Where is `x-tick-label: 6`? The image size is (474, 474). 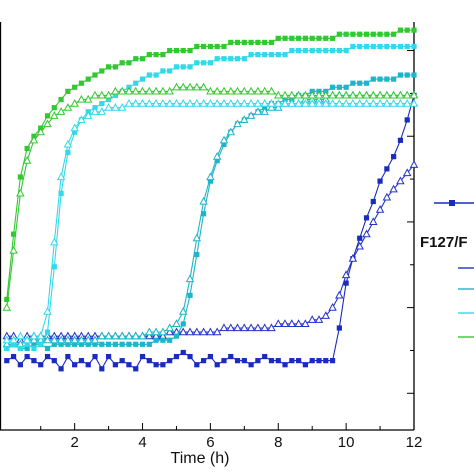 x-tick-label: 6 is located at coordinates (210, 442).